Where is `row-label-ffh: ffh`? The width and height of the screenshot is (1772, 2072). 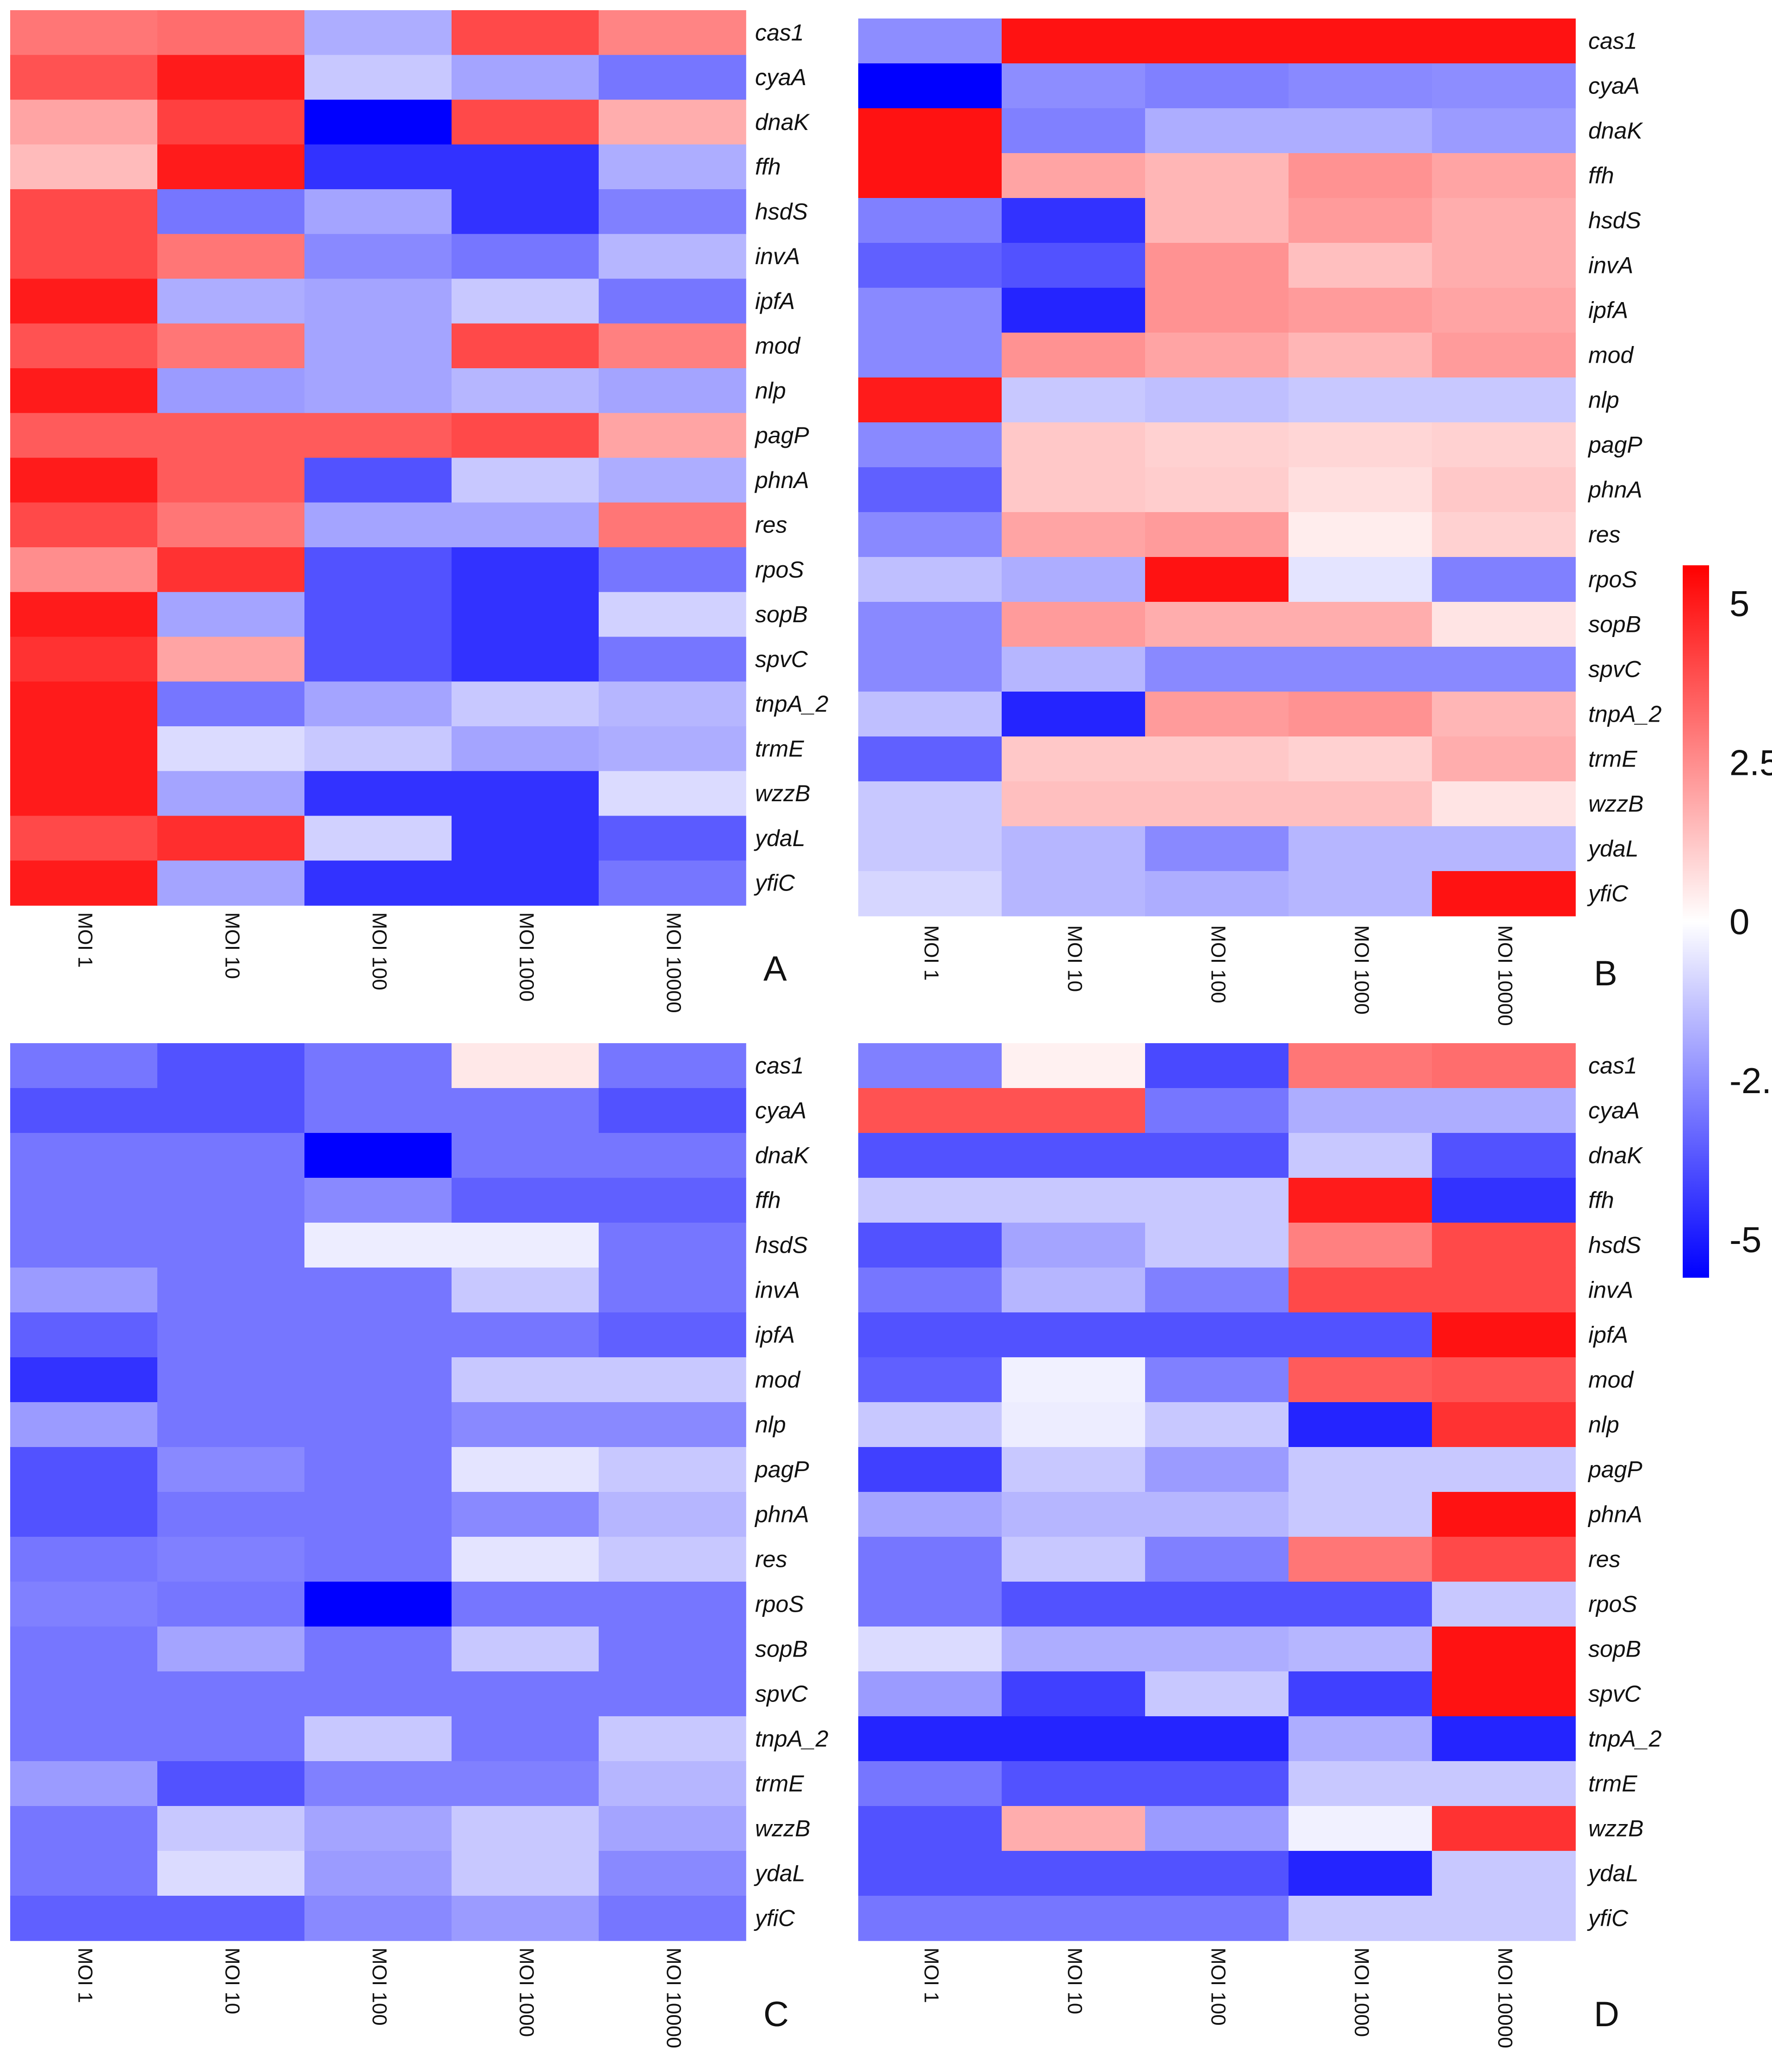
row-label-ffh: ffh is located at coordinates (768, 1200).